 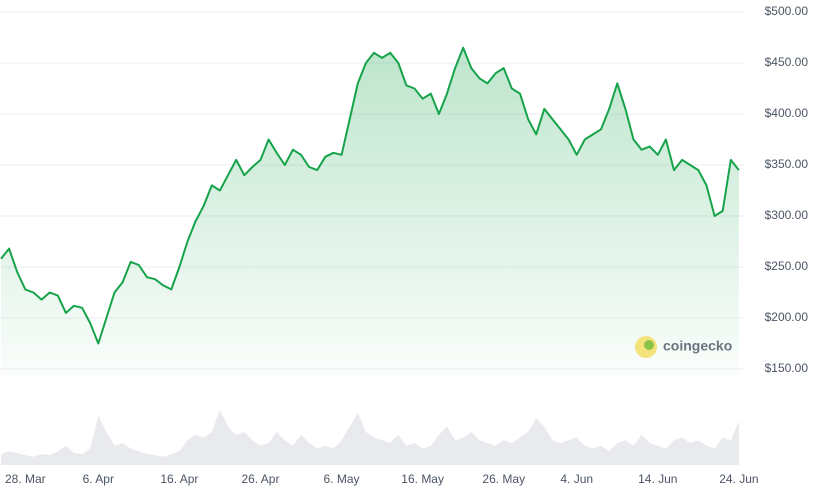 I want to click on x-tick-label: 16. May, so click(x=422, y=479).